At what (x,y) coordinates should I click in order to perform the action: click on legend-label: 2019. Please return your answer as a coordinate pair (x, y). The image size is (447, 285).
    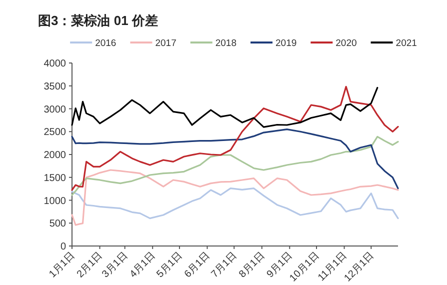
    Looking at the image, I should click on (286, 43).